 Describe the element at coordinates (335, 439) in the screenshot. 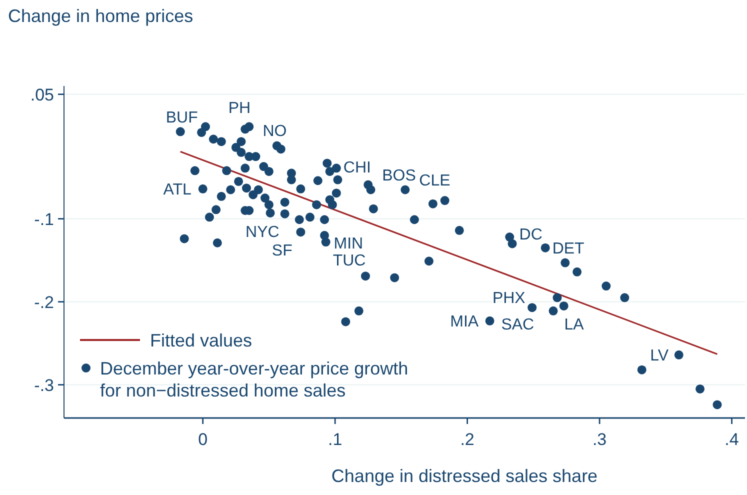

I see `x-tick-label: .1` at that location.